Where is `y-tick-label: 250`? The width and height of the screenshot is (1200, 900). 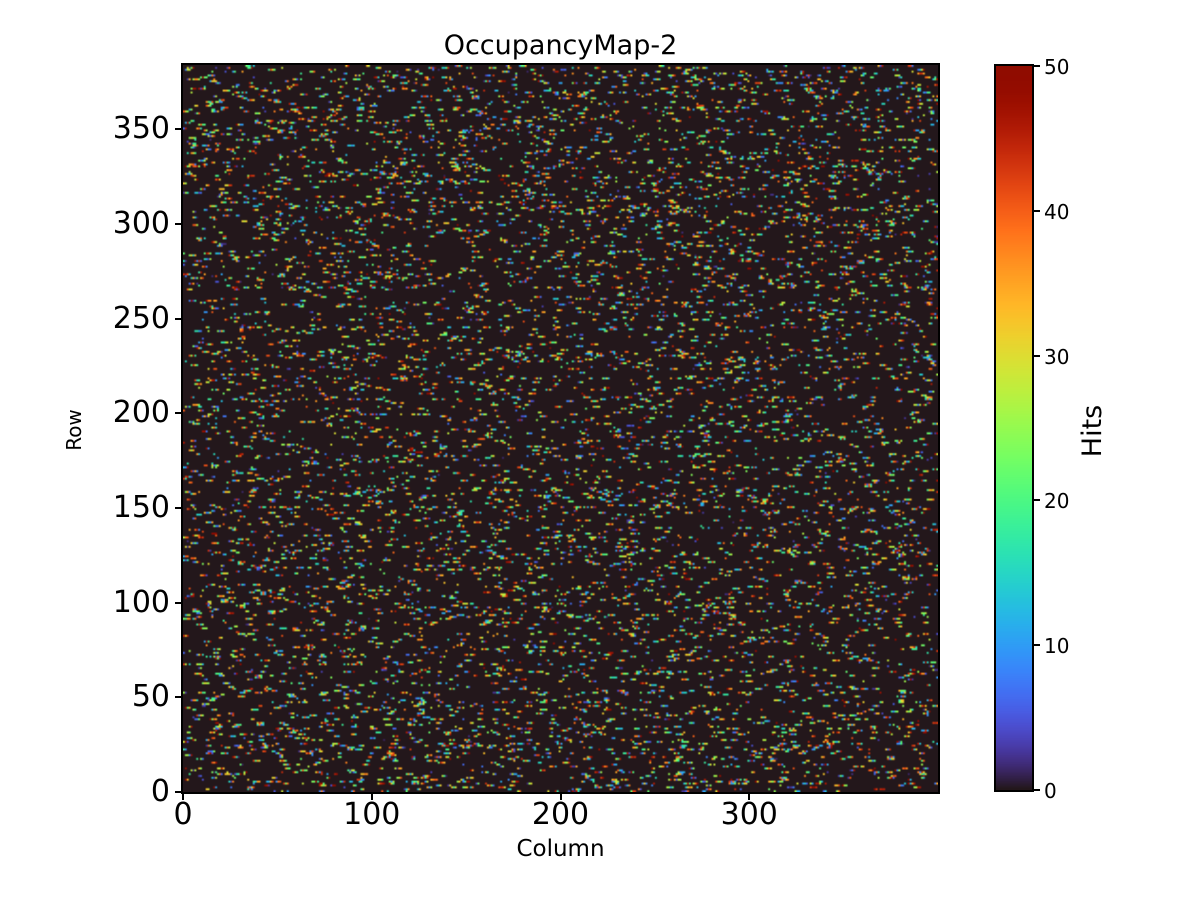 y-tick-label: 250 is located at coordinates (141, 318).